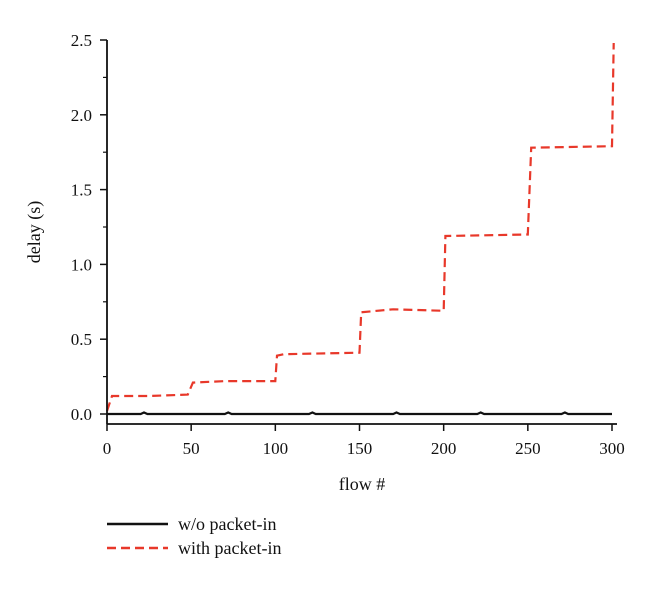 The width and height of the screenshot is (660, 590). I want to click on y-tick-label: 1.5, so click(81, 190).